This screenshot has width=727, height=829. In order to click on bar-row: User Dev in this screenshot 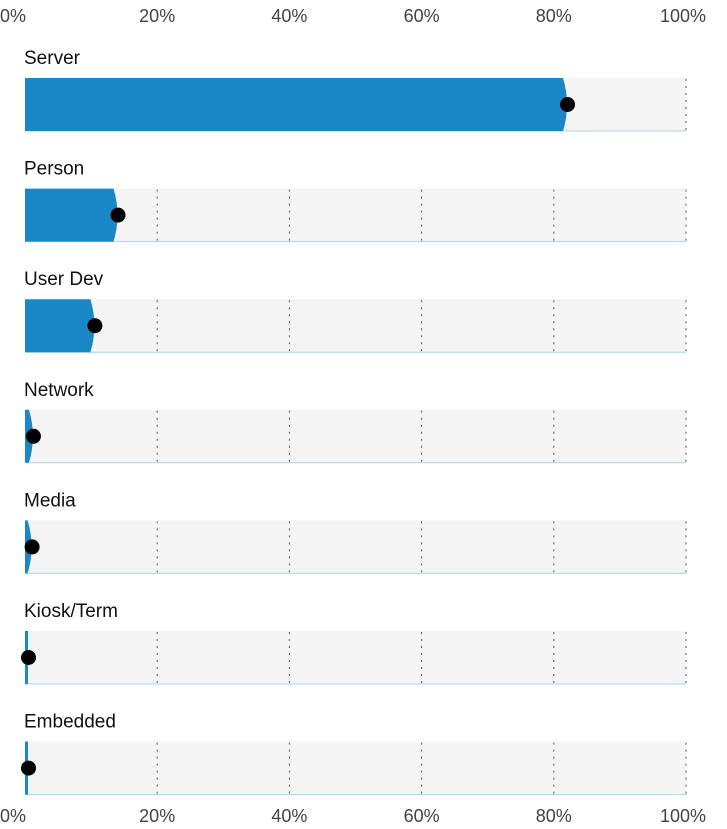, I will do `click(355, 311)`.